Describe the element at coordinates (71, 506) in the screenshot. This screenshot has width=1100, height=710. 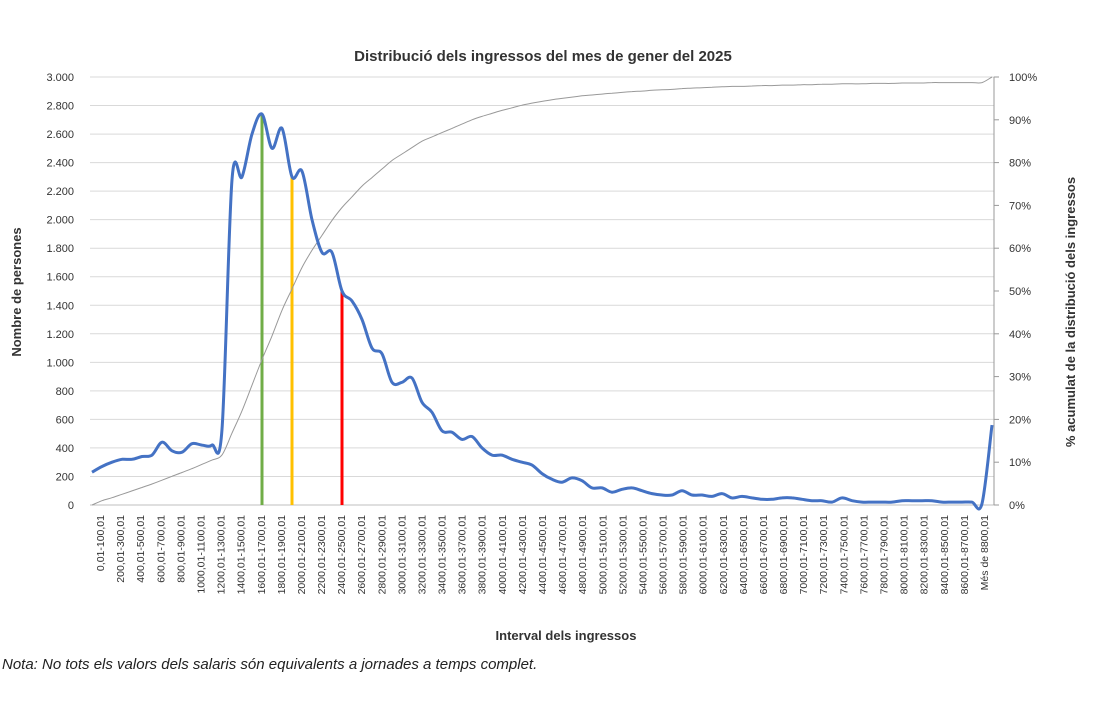
I see `y-tick-label: 0` at that location.